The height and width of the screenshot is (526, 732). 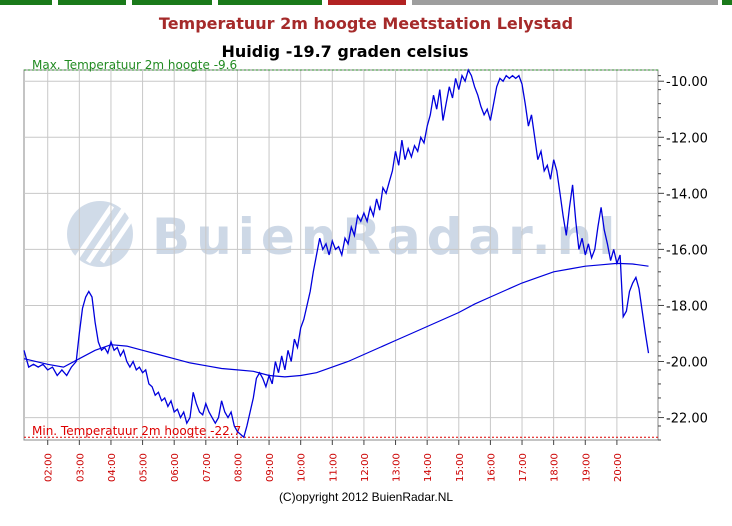 I want to click on y-tick-label: -22.00, so click(x=687, y=419).